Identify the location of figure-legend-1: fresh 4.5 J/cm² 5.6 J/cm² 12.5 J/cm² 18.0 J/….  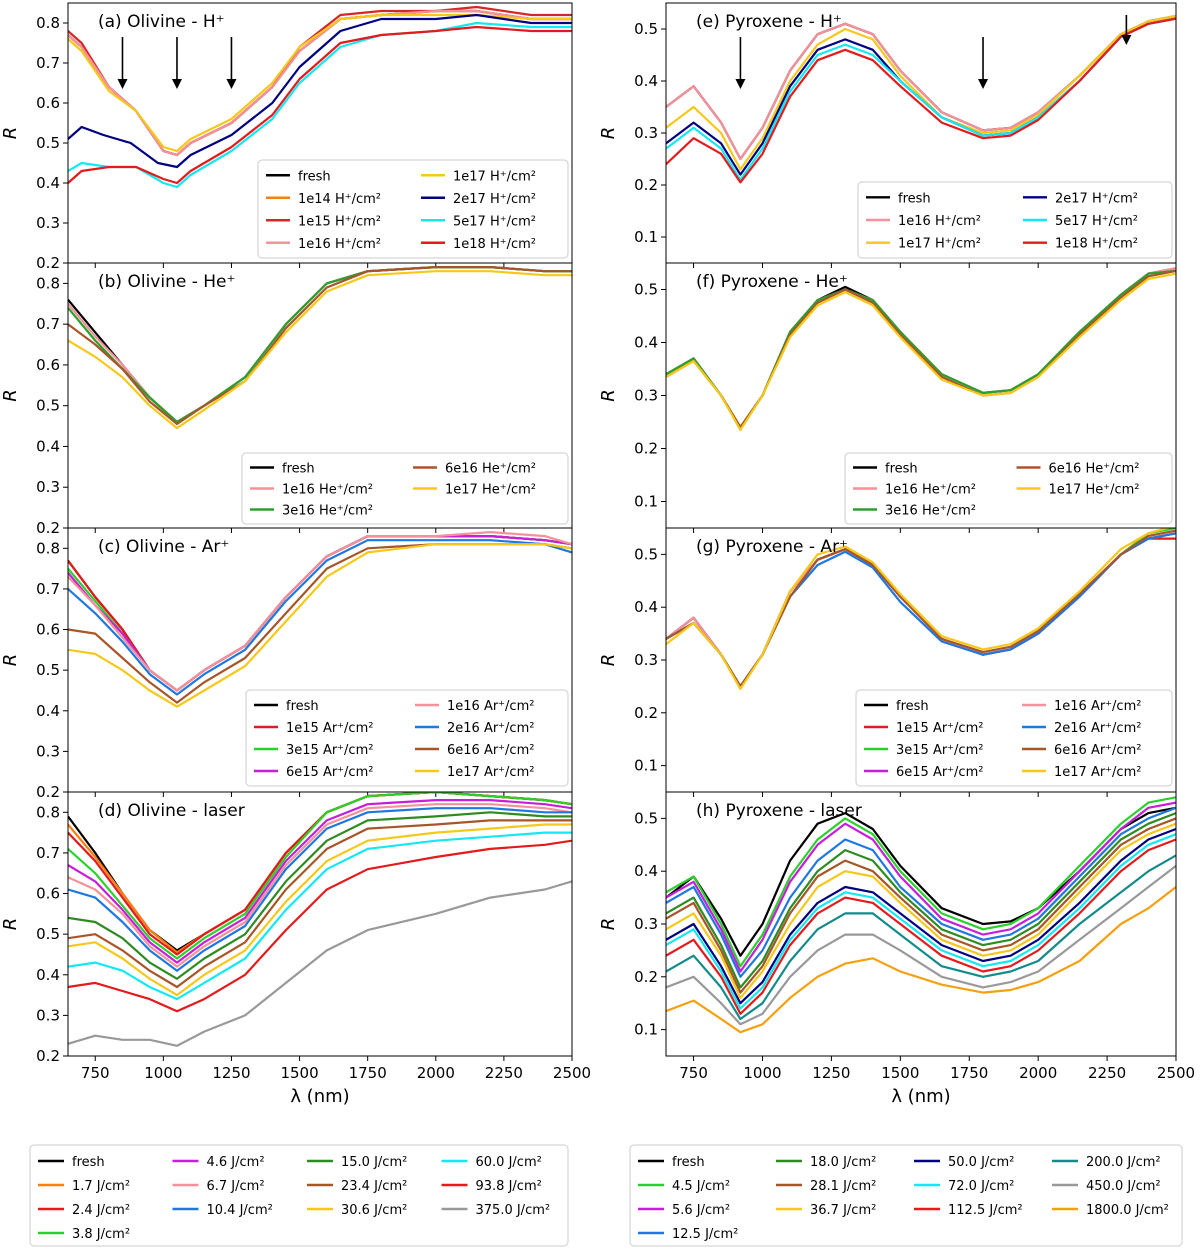
(906, 1195).